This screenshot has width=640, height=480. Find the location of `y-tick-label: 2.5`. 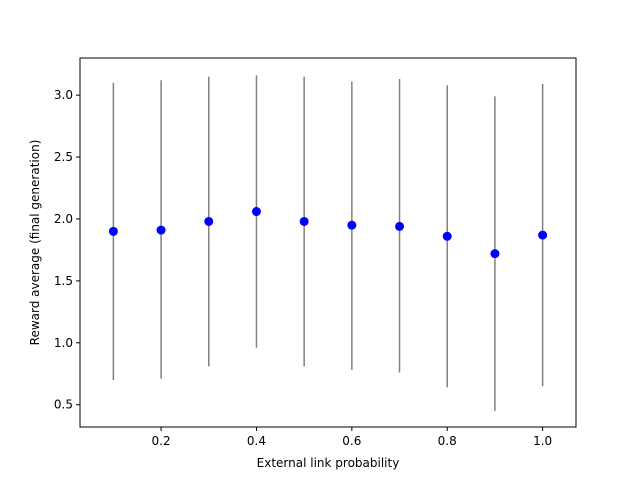

y-tick-label: 2.5 is located at coordinates (63, 157).